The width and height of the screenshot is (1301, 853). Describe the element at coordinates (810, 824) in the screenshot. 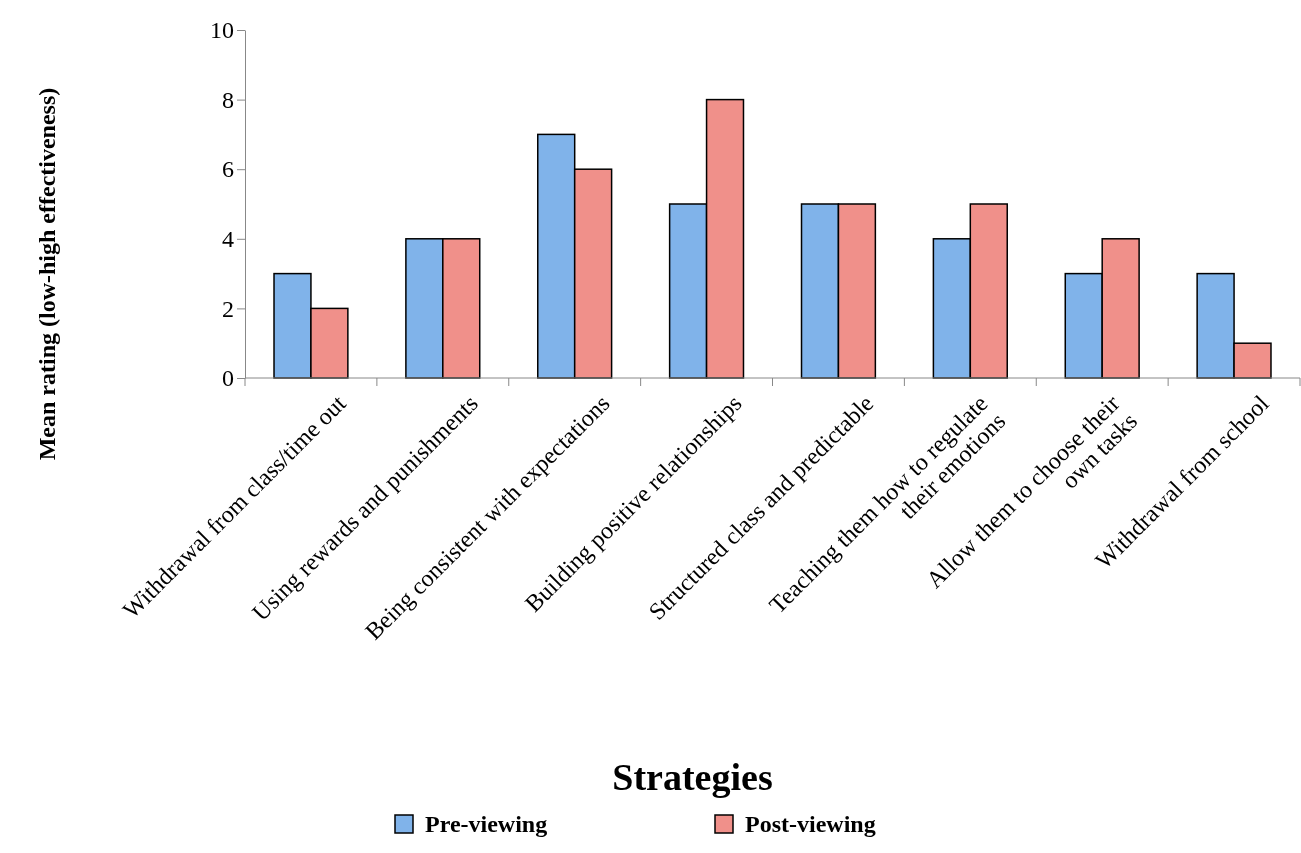

I see `legend-label: Post-viewing` at that location.